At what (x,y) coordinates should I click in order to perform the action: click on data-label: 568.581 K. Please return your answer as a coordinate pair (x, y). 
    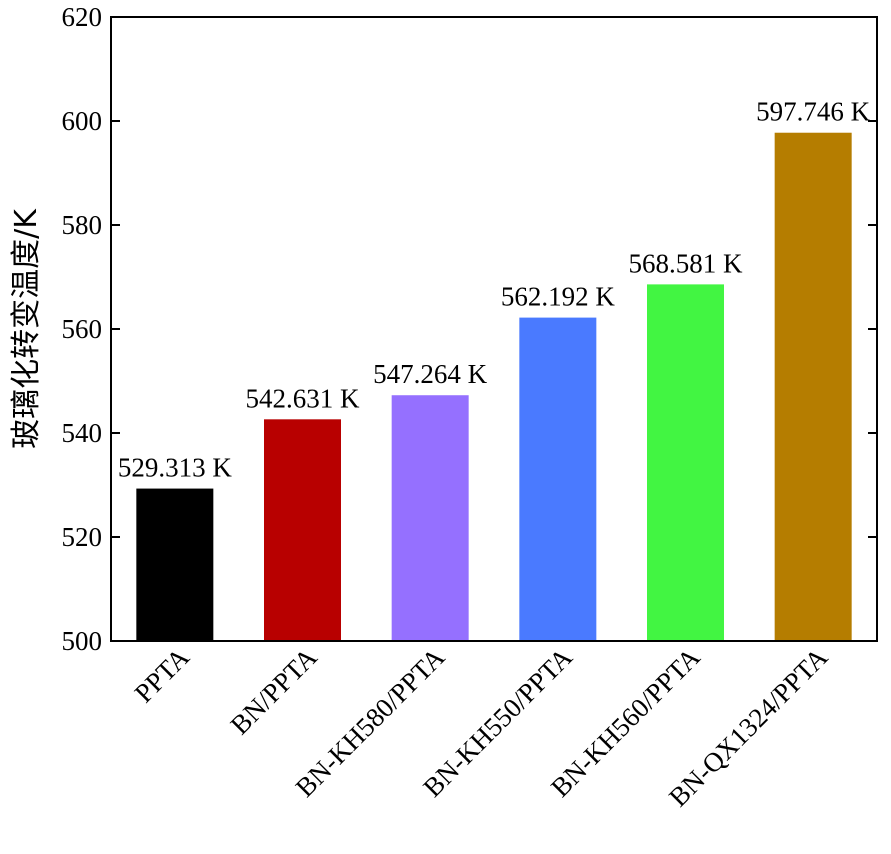
    Looking at the image, I should click on (686, 263).